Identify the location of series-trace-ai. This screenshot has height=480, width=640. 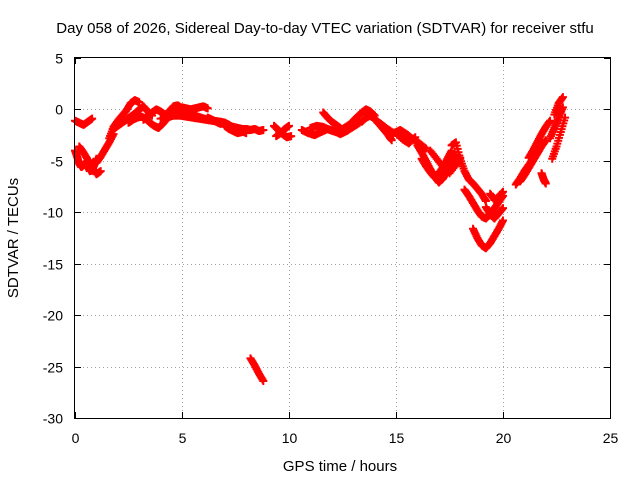
(539, 139).